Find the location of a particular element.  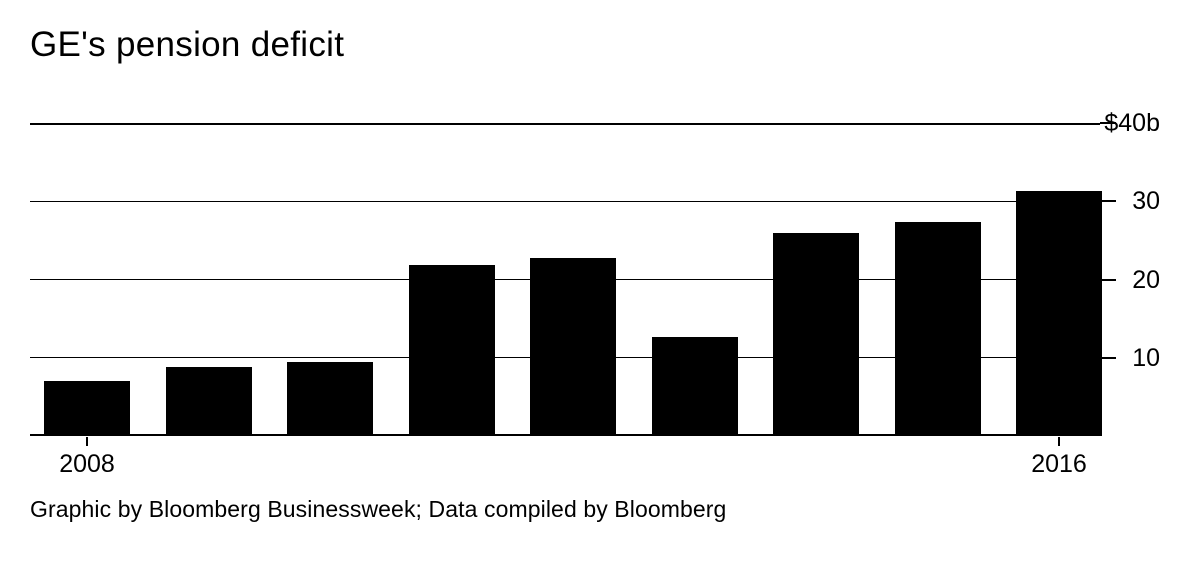

bar-2008 is located at coordinates (87, 408).